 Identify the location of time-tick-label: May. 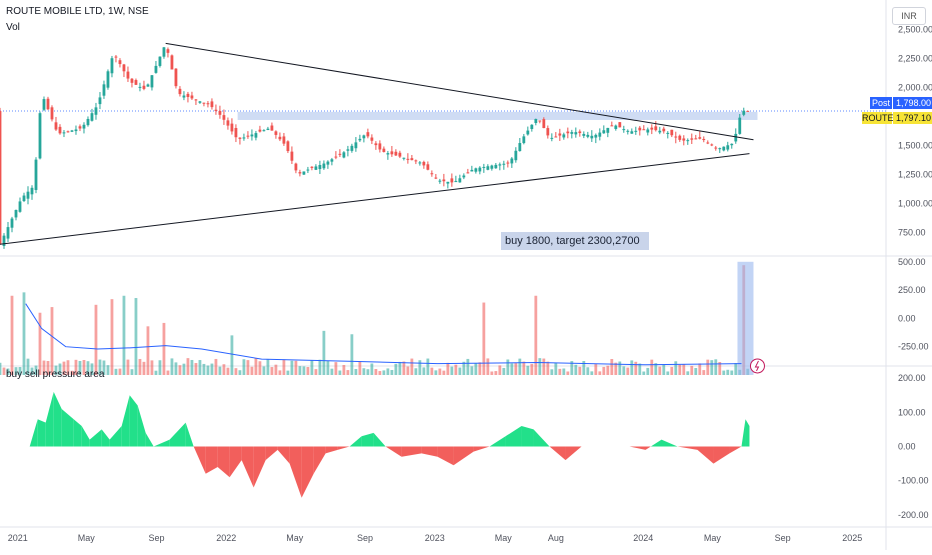
(713, 538).